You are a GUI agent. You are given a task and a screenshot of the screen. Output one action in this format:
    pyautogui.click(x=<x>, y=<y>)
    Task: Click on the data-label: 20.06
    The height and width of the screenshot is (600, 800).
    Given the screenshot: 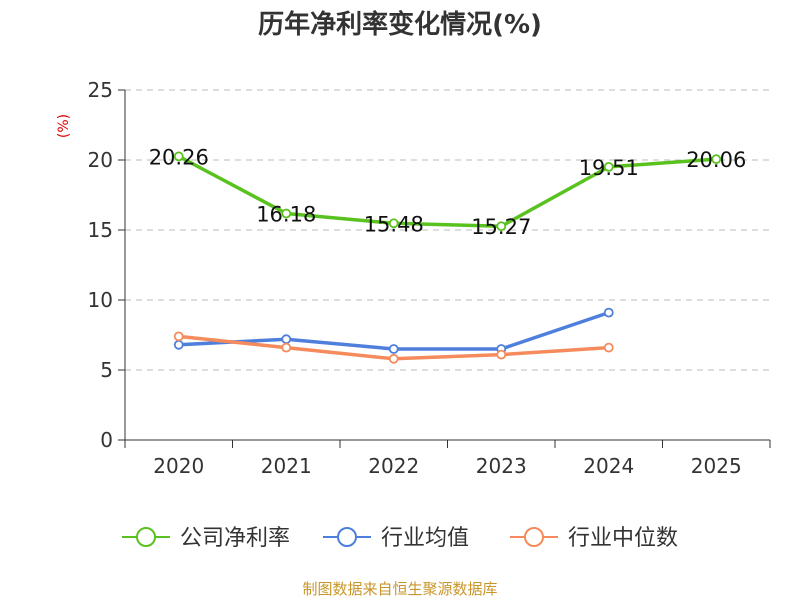 What is the action you would take?
    pyautogui.click(x=716, y=160)
    